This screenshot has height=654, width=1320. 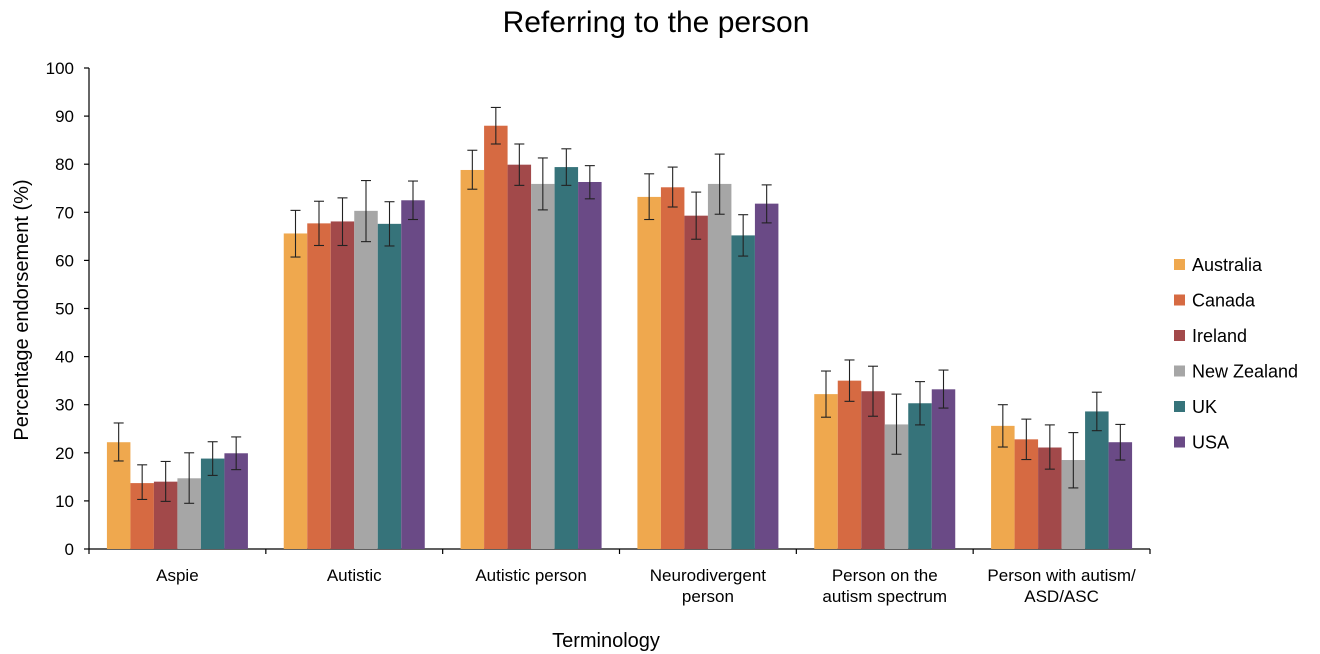 I want to click on y-tick-label: 20, so click(x=64, y=453).